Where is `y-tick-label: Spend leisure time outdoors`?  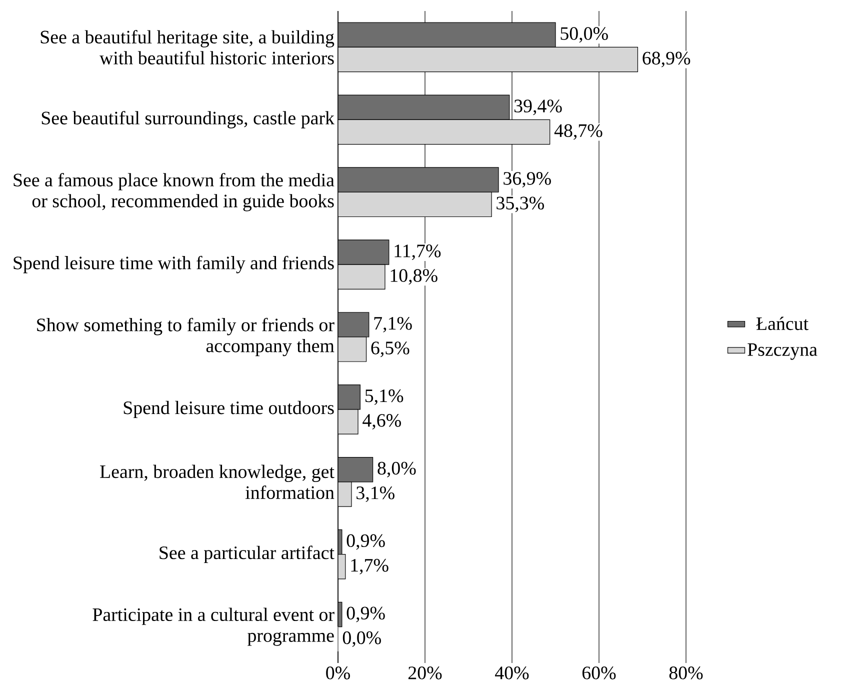 y-tick-label: Spend leisure time outdoors is located at coordinates (229, 409).